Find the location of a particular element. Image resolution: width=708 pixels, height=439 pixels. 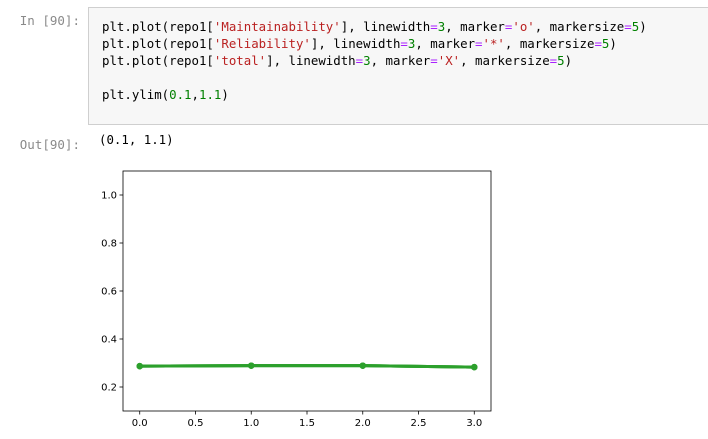

code-token: '*' is located at coordinates (493, 43).